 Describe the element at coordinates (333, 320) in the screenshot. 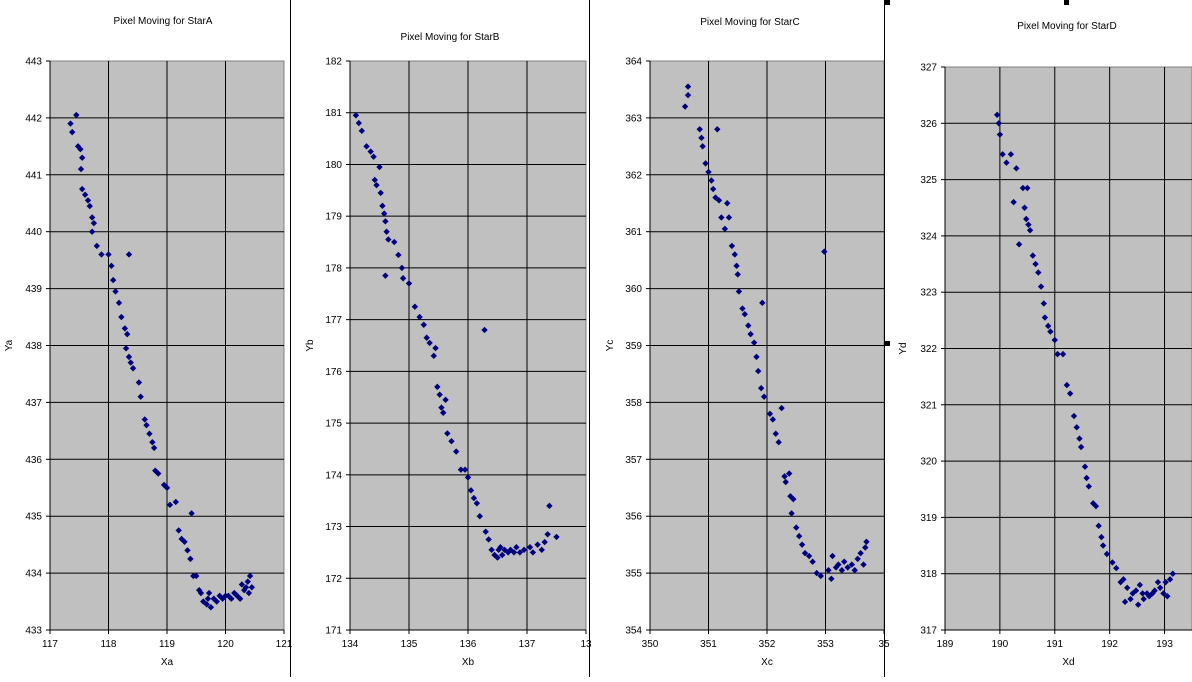

I see `y-tick-label: 177` at that location.